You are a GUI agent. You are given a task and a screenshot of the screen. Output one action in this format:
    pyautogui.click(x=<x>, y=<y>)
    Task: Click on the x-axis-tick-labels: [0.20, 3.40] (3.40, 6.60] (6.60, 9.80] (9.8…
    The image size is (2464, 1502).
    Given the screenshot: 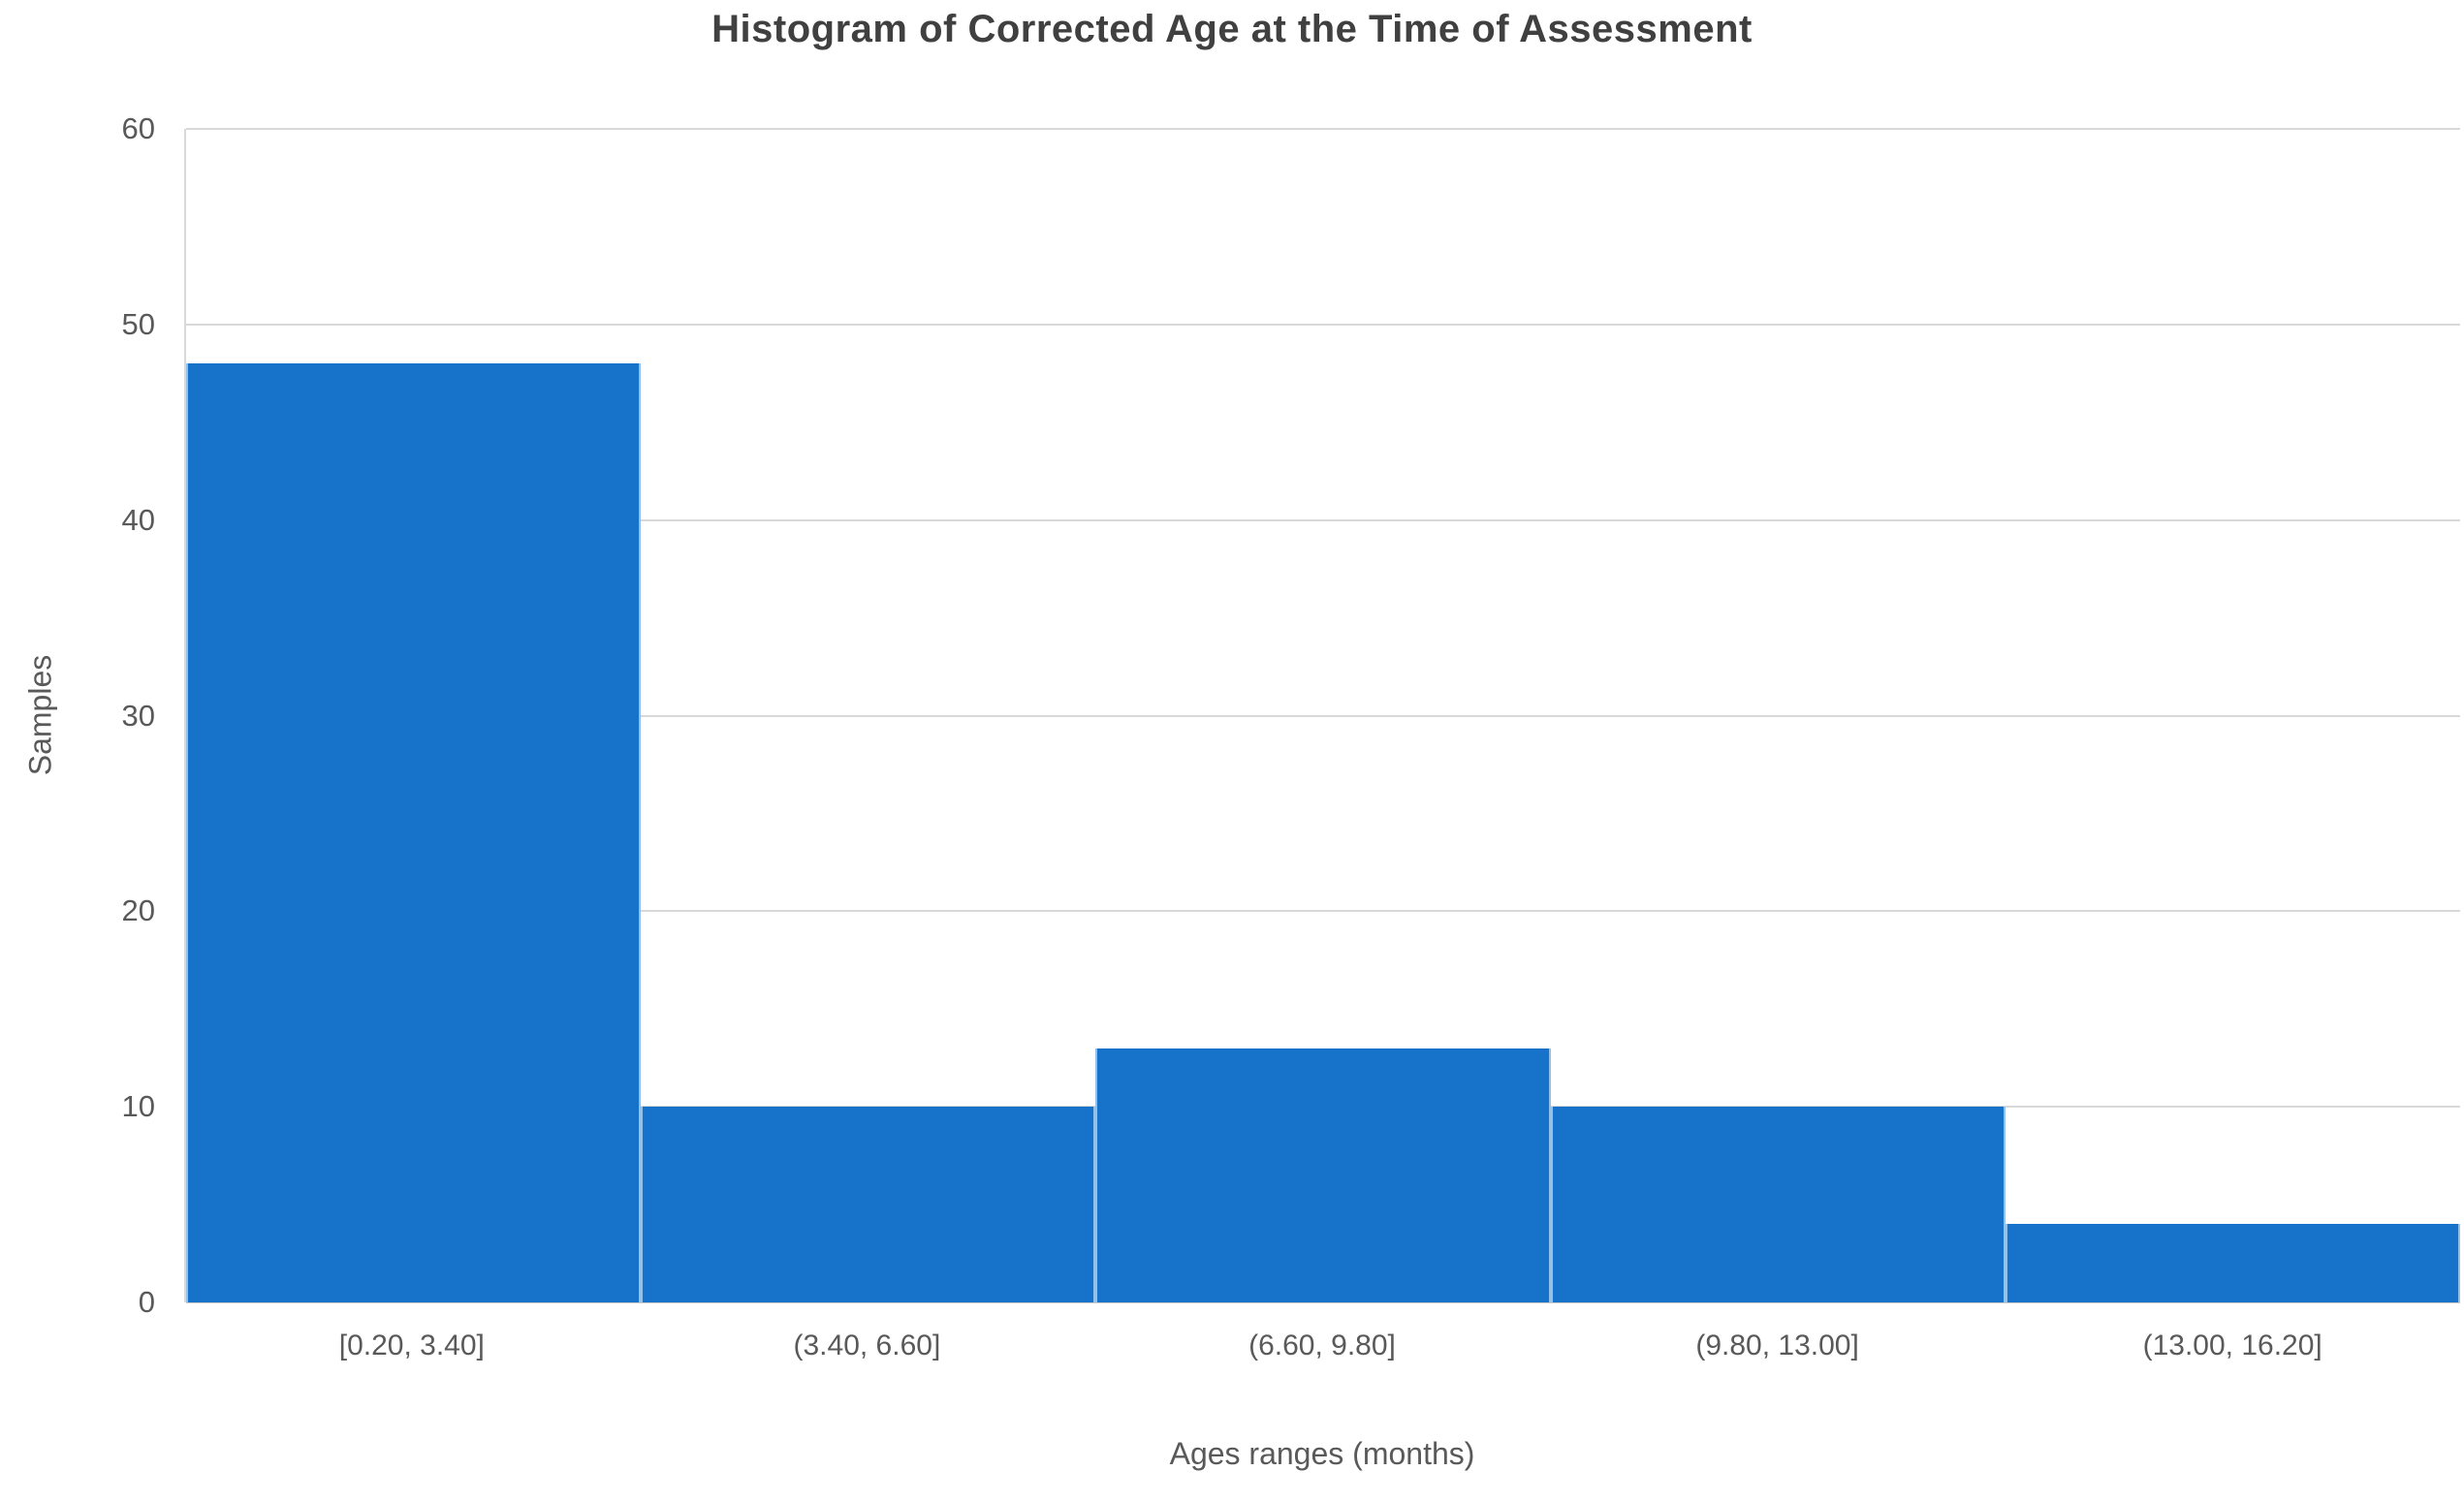 What is the action you would take?
    pyautogui.click(x=1322, y=1346)
    